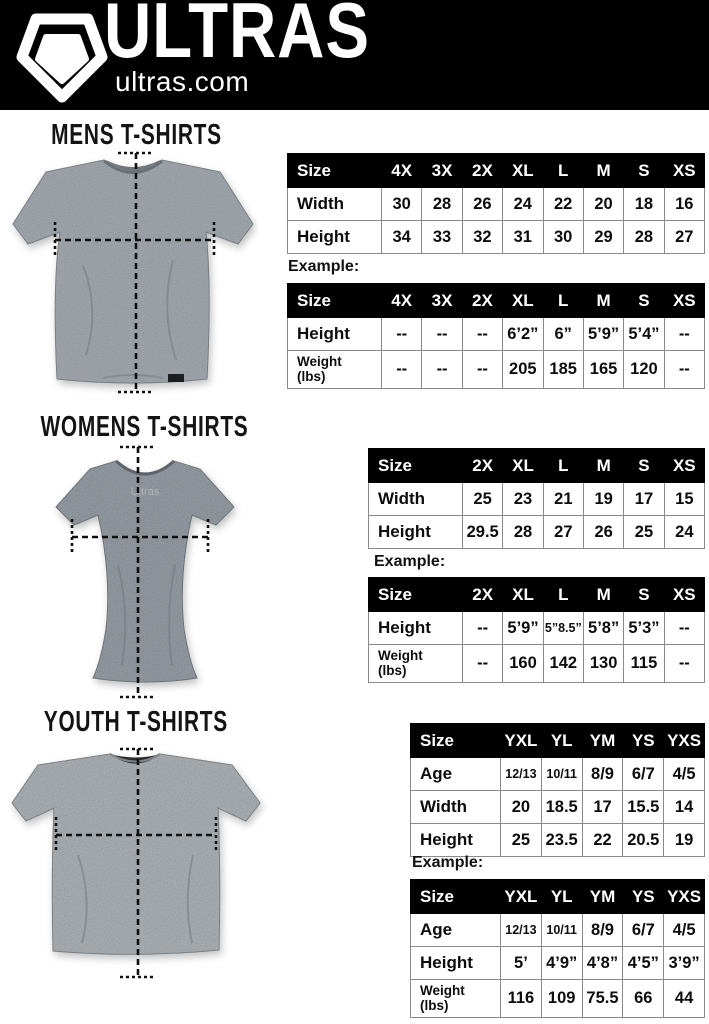 This screenshot has width=709, height=1024. What do you see at coordinates (561, 998) in the screenshot?
I see `value-cell: 109` at bounding box center [561, 998].